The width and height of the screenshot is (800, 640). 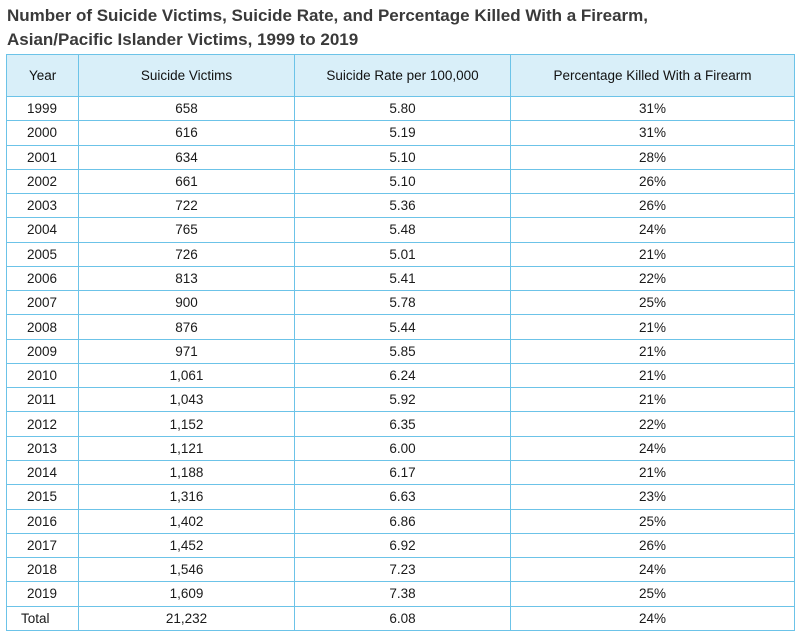 I want to click on table-row: 2017 1,452 6.92 26%, so click(x=400, y=545).